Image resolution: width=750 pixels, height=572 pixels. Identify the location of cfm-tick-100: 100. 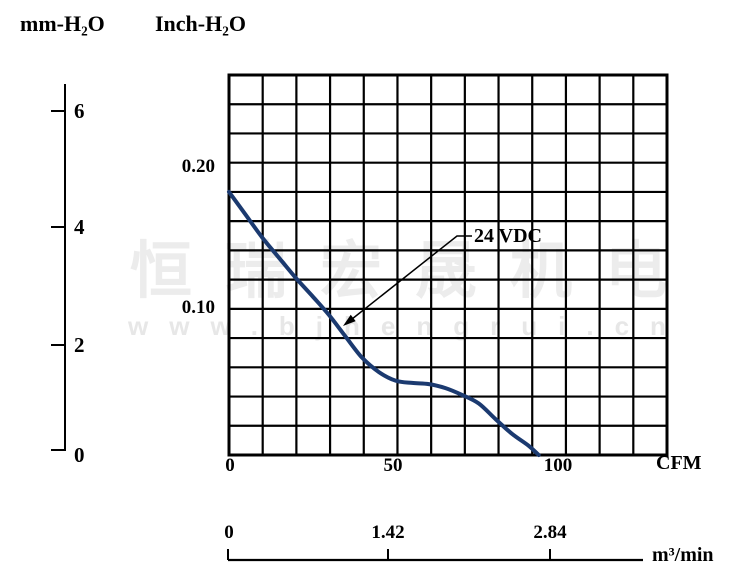
(558, 465).